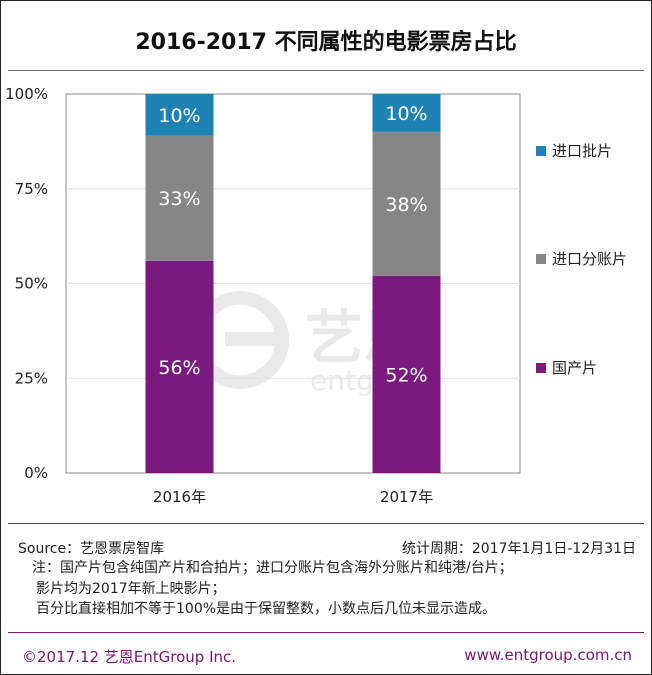 Image resolution: width=652 pixels, height=675 pixels. What do you see at coordinates (129, 657) in the screenshot?
I see `copyright-text: ©2017.12 艺恩EntGroup Inc.` at bounding box center [129, 657].